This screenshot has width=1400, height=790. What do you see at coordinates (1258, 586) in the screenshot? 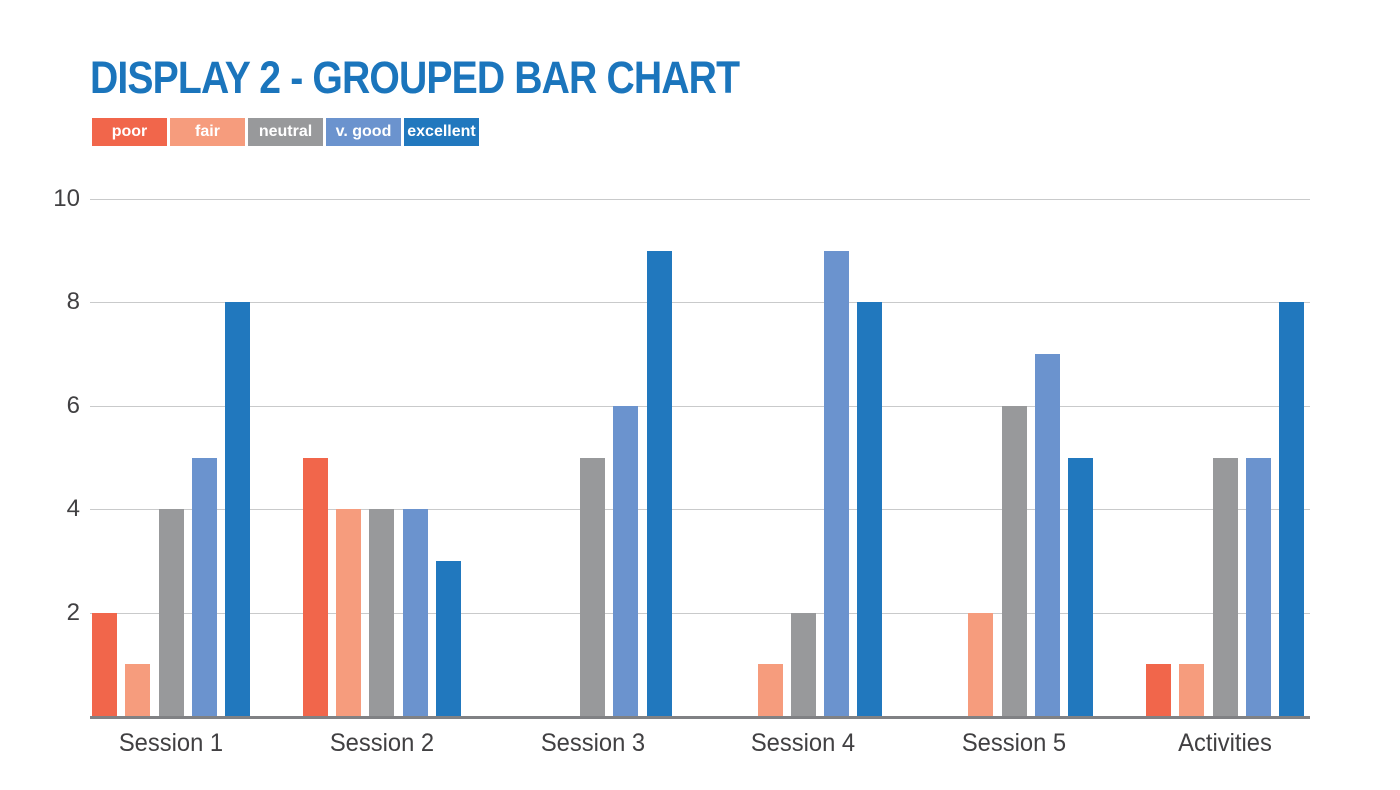
I see `bar-v-good-activities` at bounding box center [1258, 586].